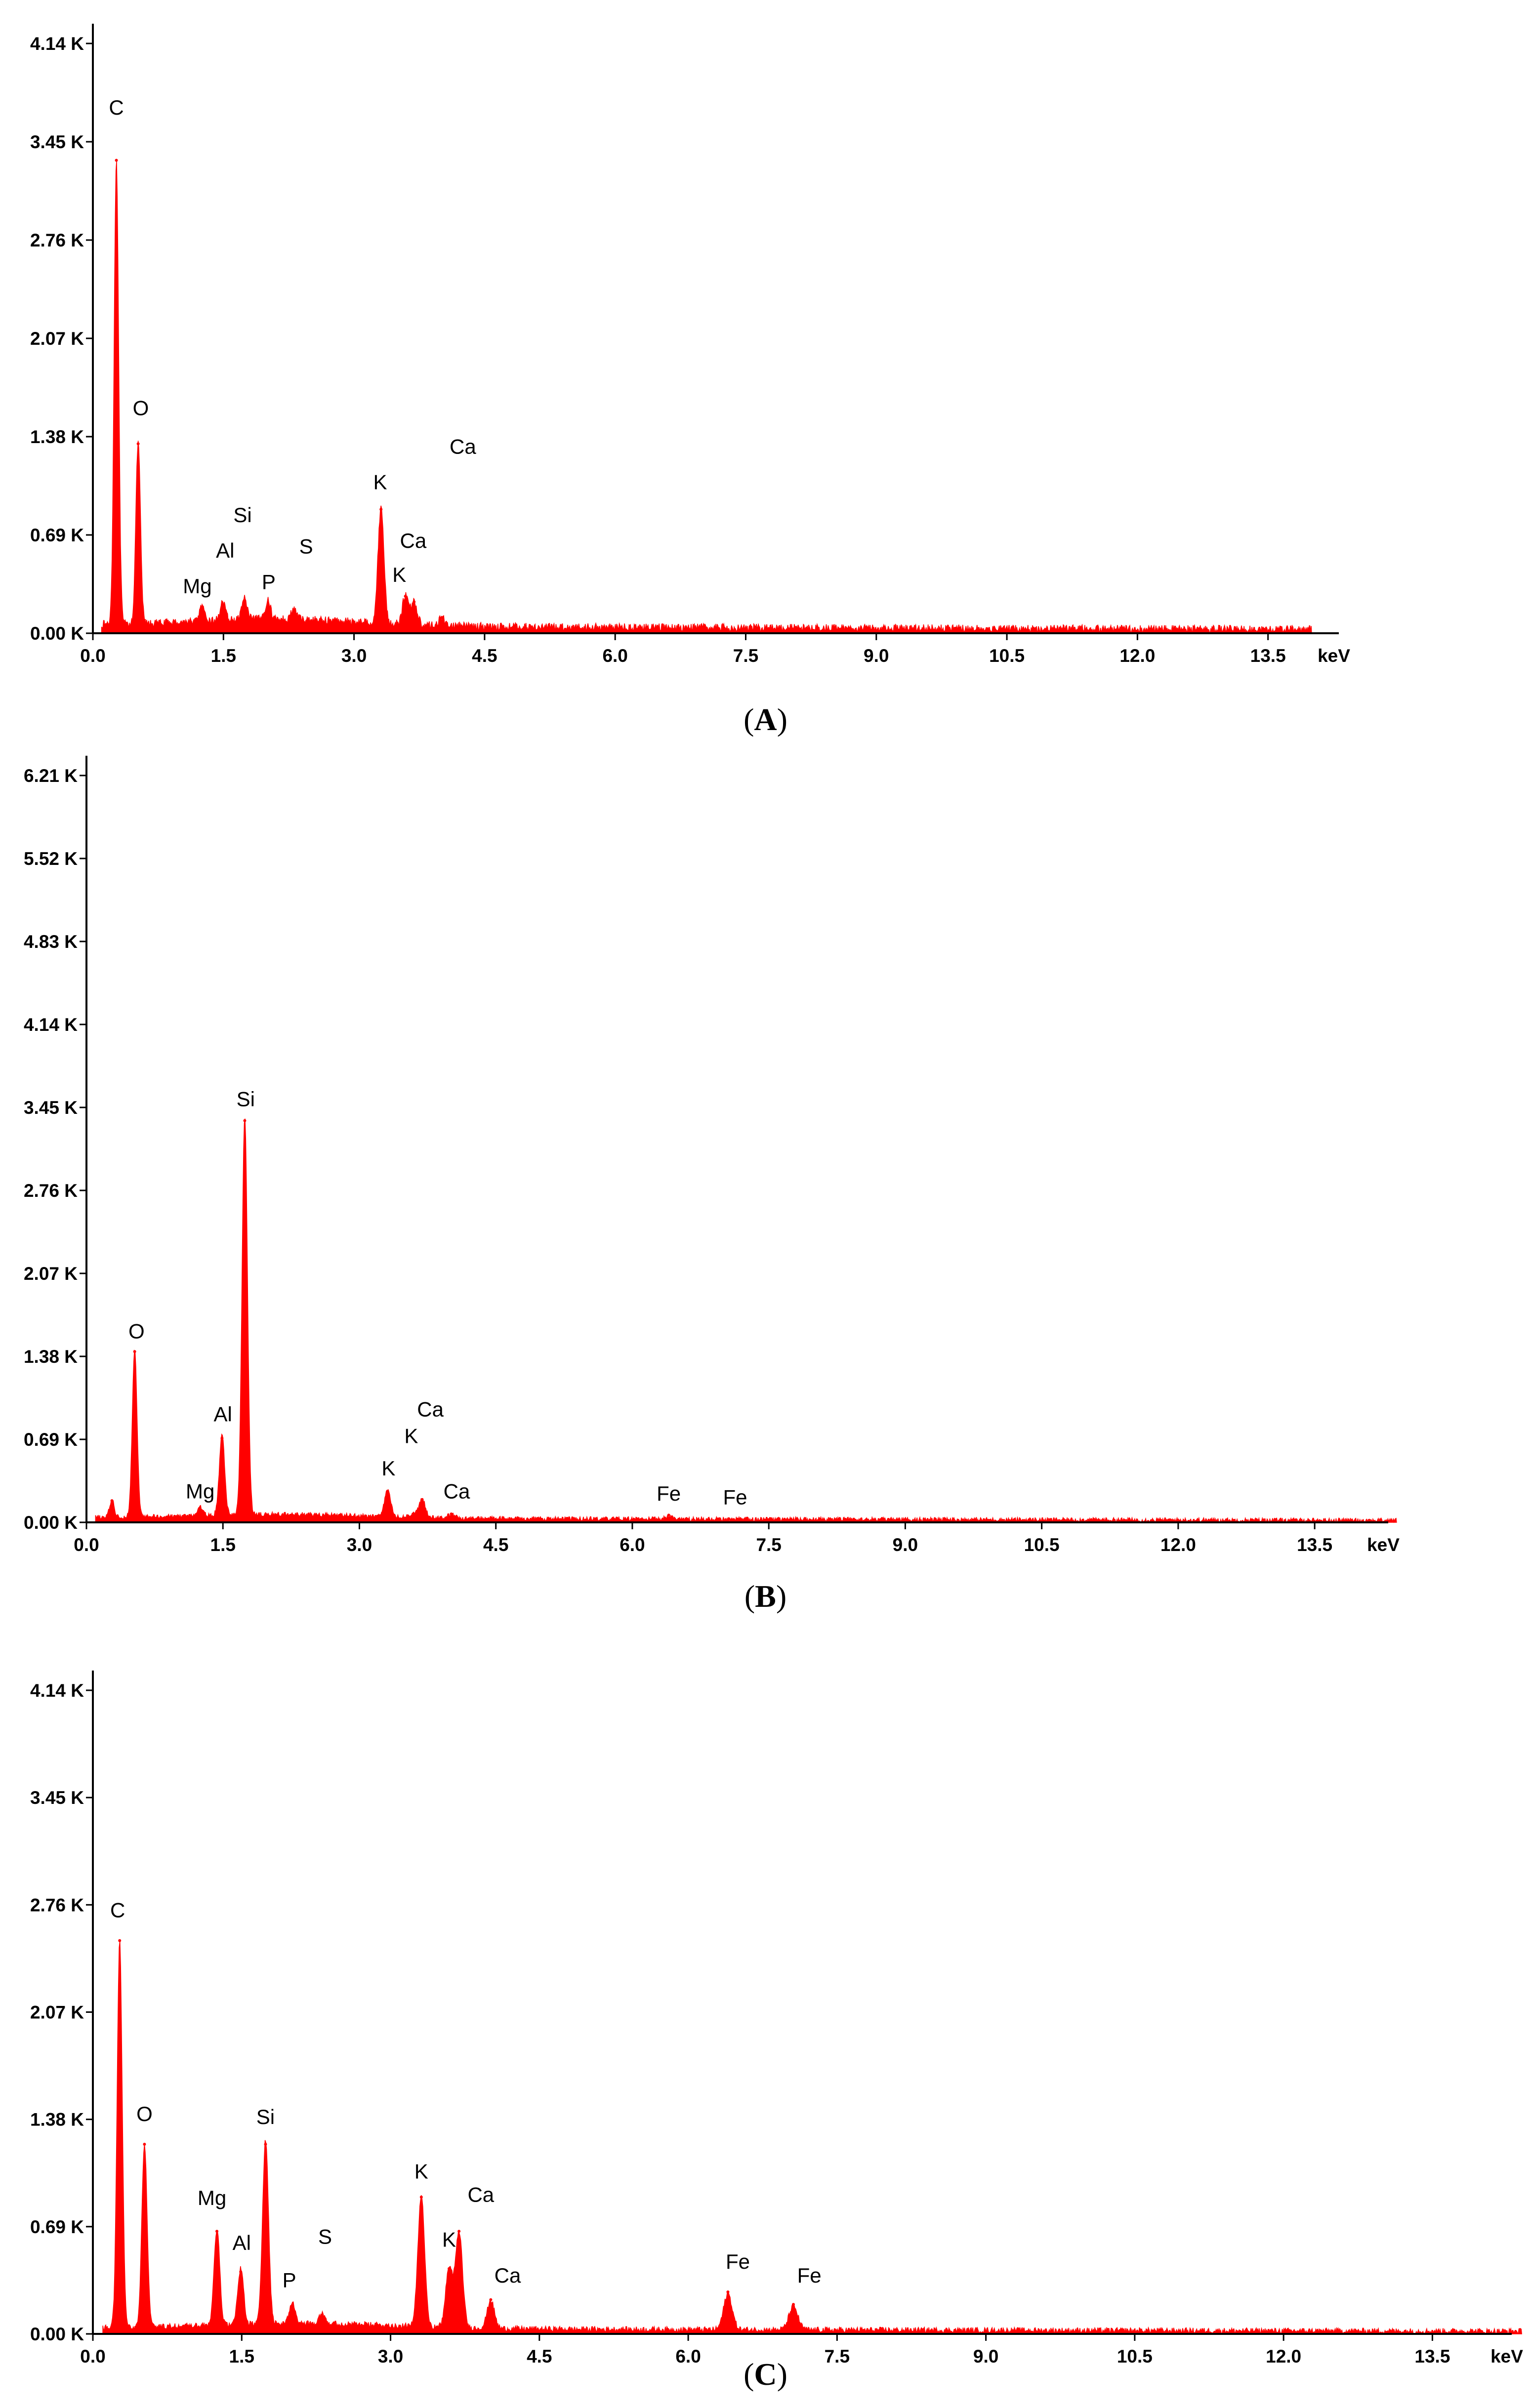  I want to click on y-tick-label: 4.83 K, so click(51, 942).